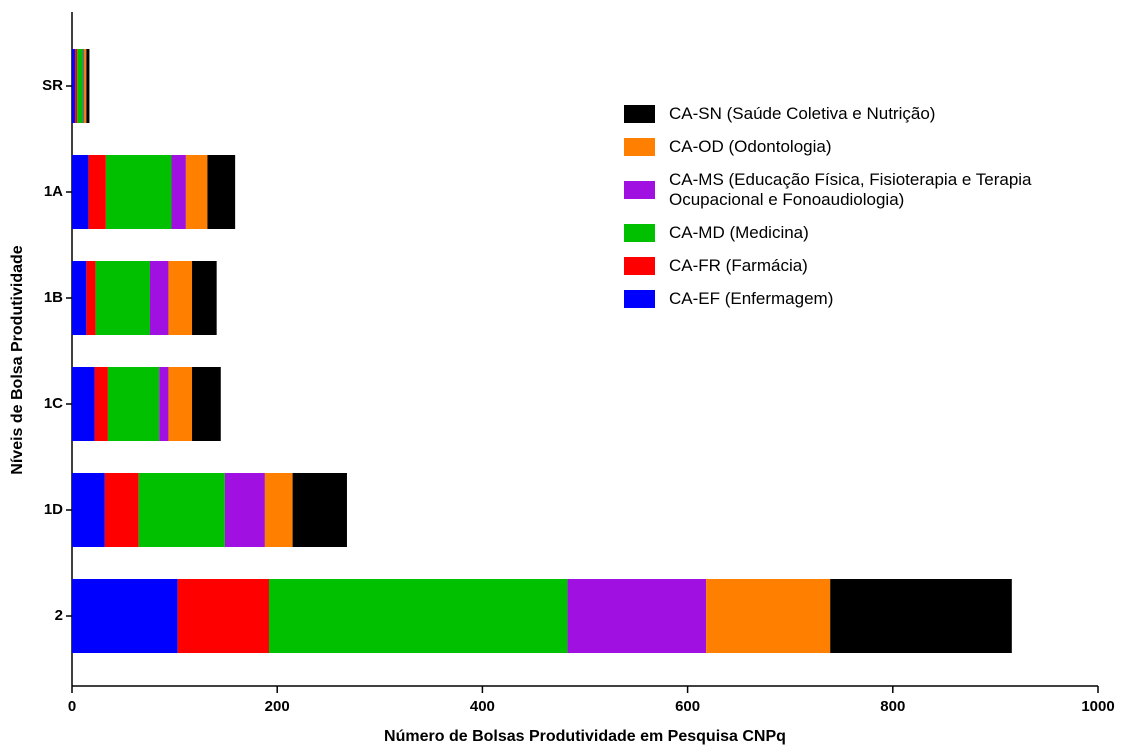  Describe the element at coordinates (802, 113) in the screenshot. I see `legend-label: CA-SN (Saúde Coletiva e Nutrição)` at that location.